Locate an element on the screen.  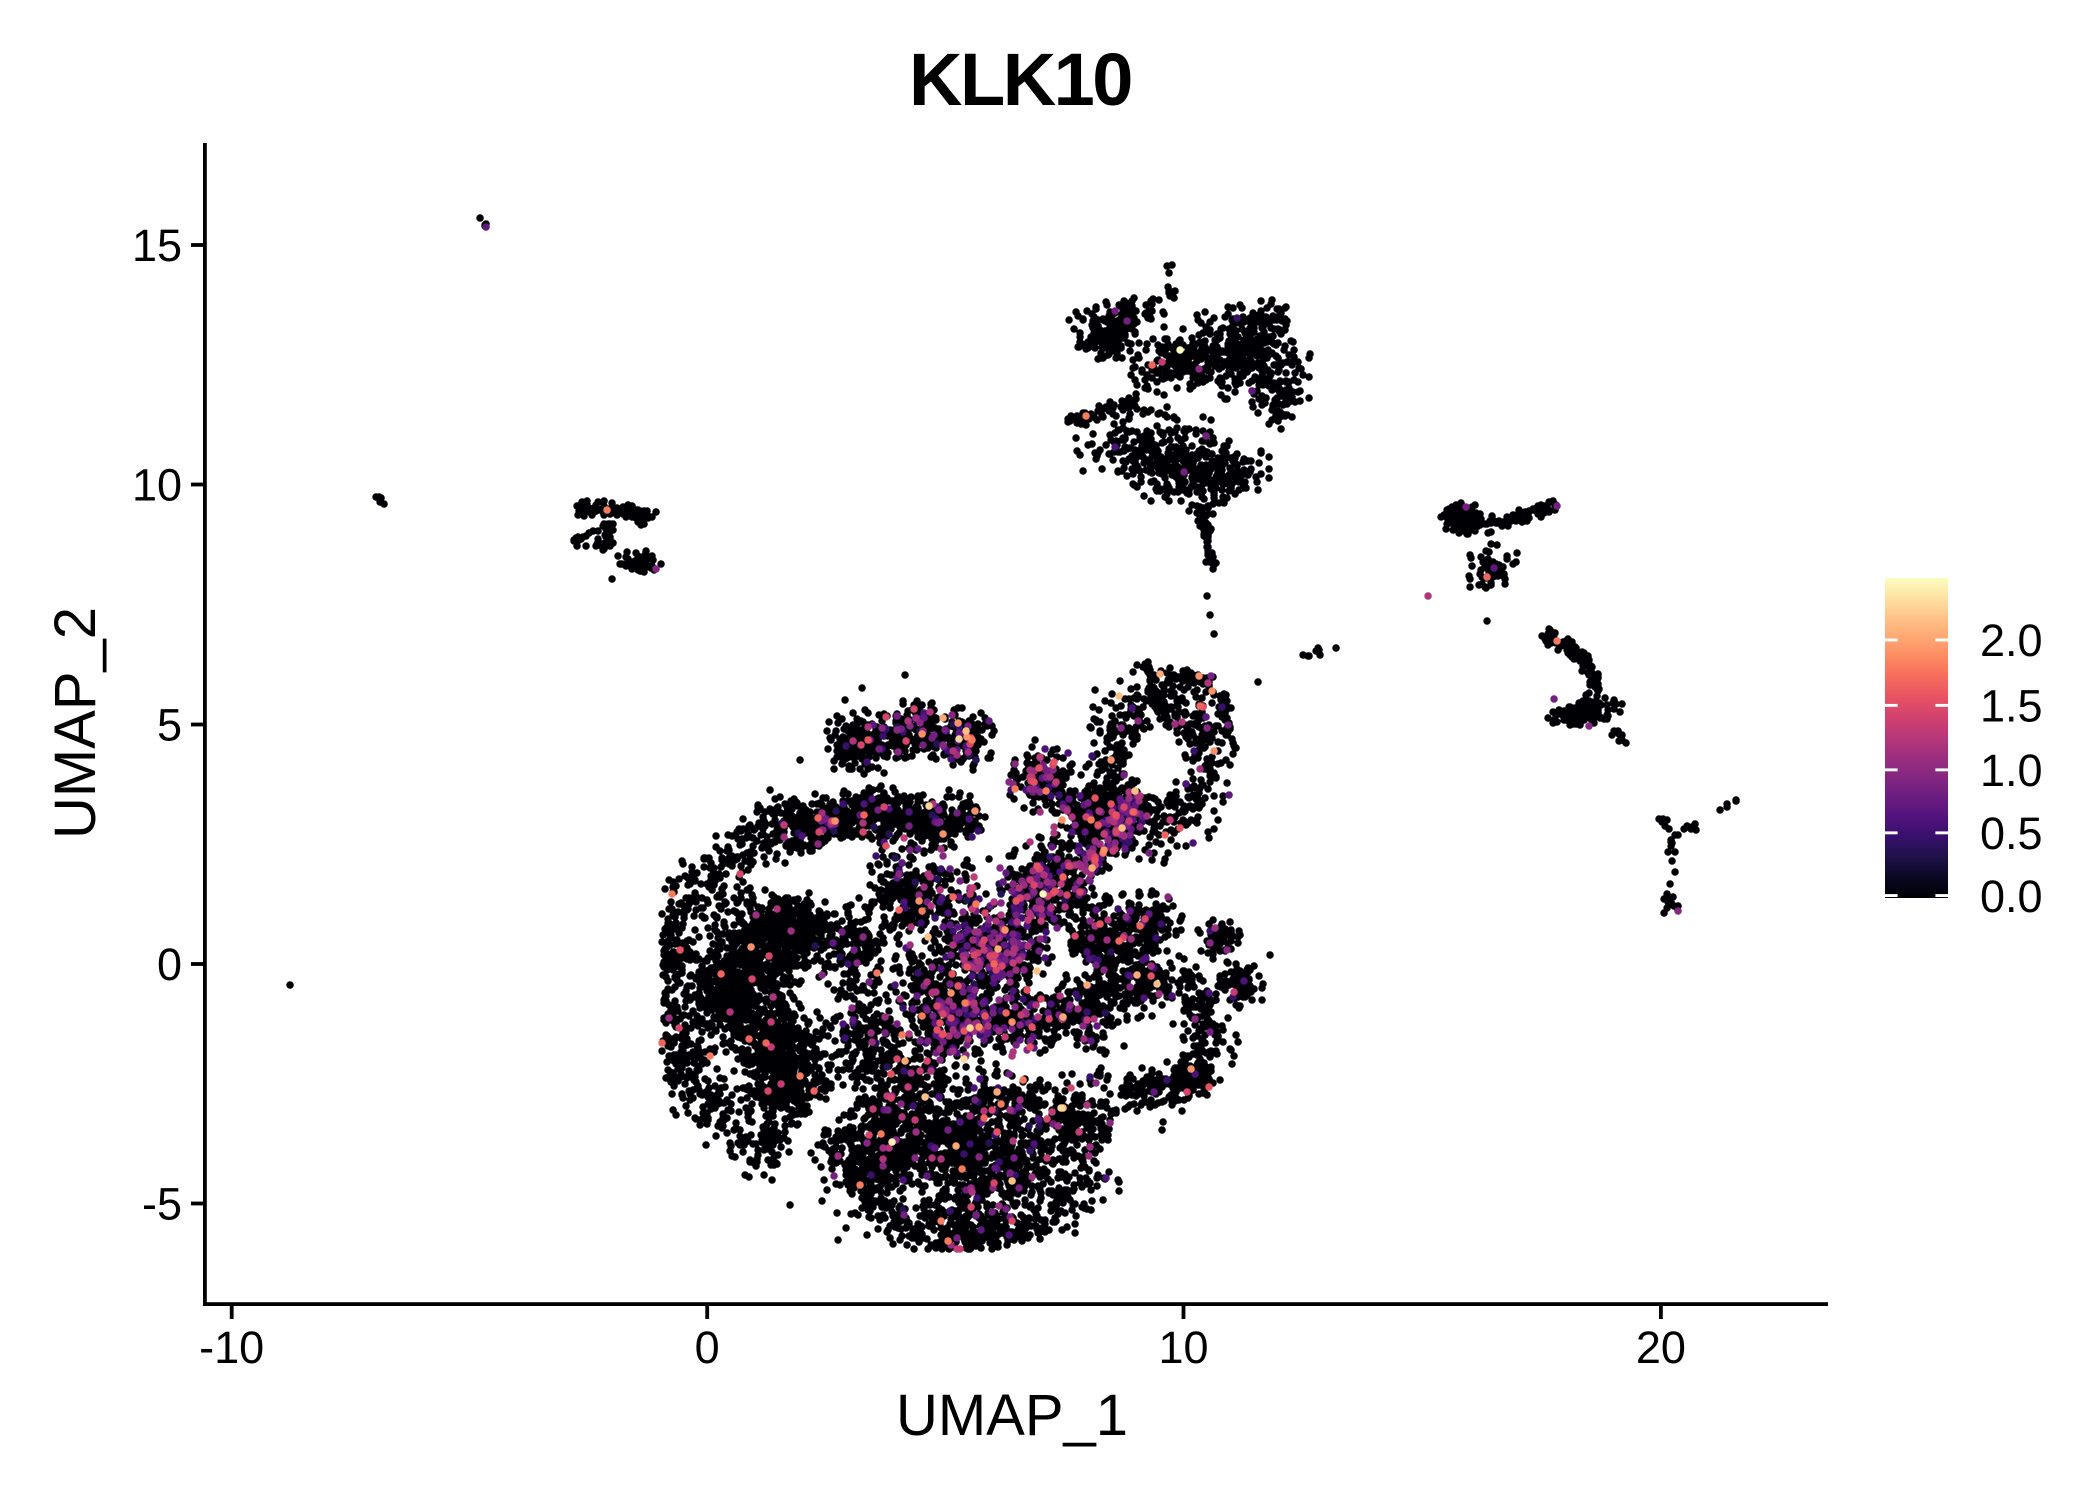
svg-text: 1.0 is located at coordinates (2011, 770).